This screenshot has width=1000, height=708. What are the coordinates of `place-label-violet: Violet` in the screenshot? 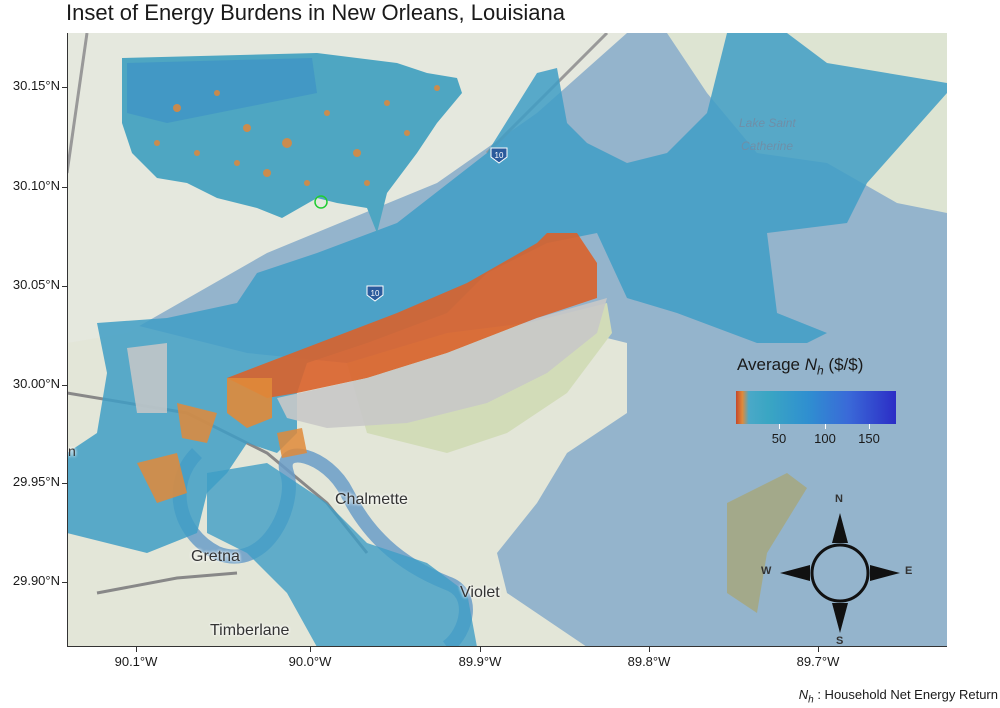 It's located at (480, 592).